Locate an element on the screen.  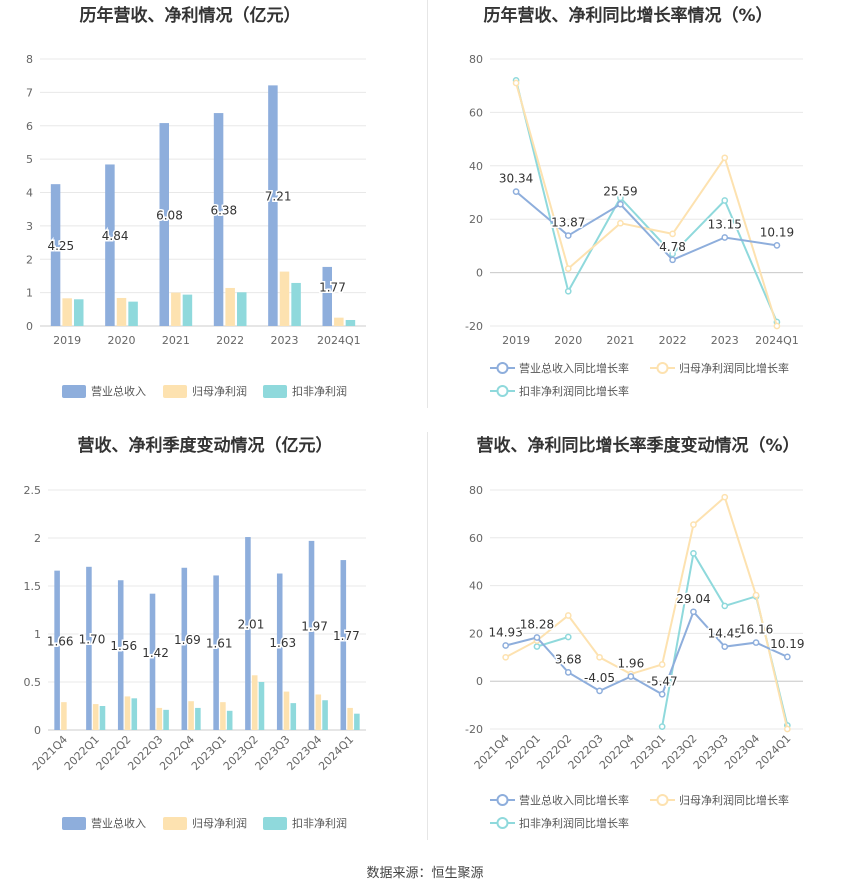
x-tick-label-0-2: 2021 is located at coordinates (176, 340).